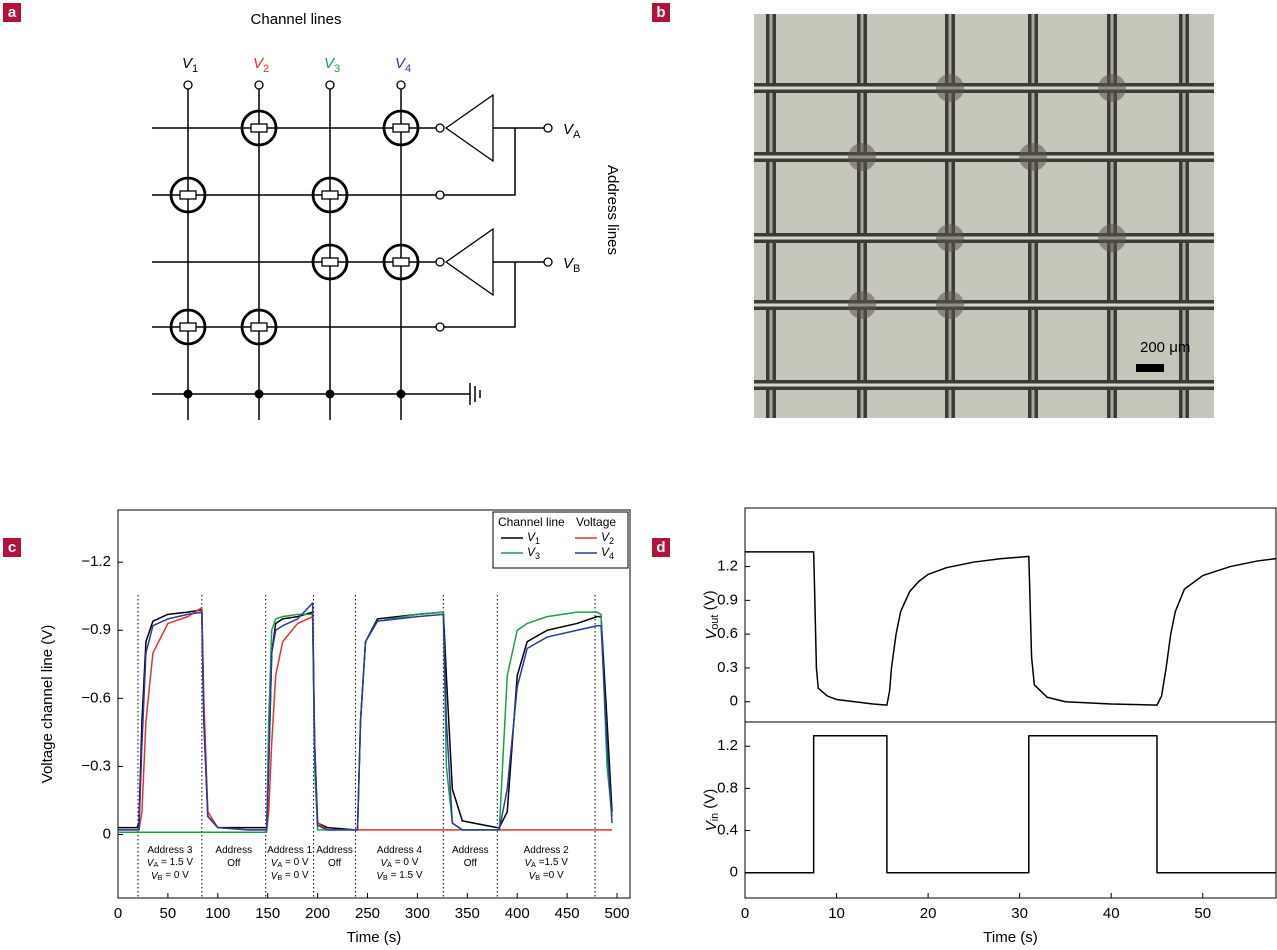 The image size is (1277, 950). Describe the element at coordinates (596, 522) in the screenshot. I see `legend-title: Voltage` at that location.